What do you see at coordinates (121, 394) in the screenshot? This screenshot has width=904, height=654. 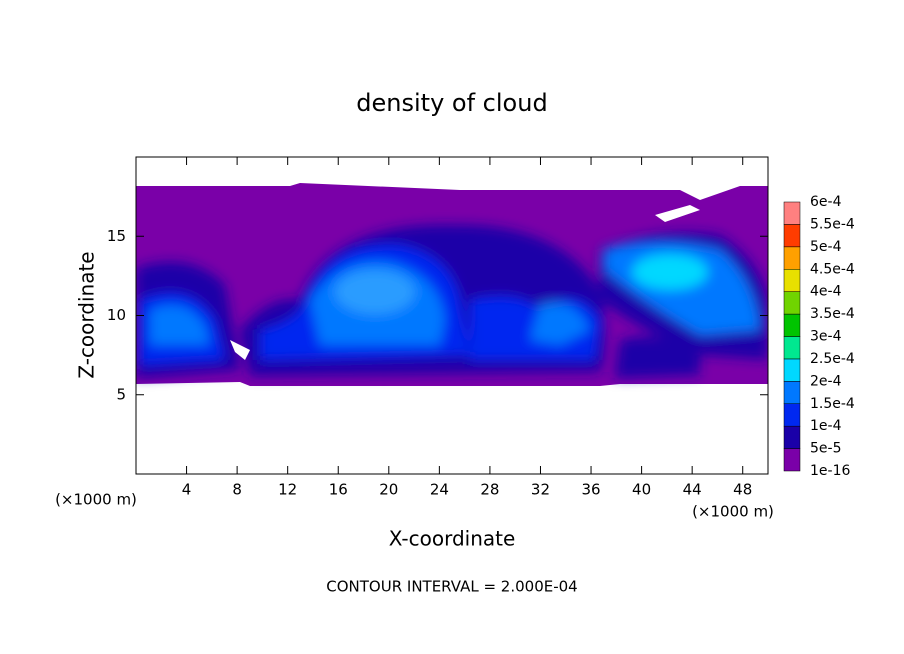 I see `y-tick-label: 5` at bounding box center [121, 394].